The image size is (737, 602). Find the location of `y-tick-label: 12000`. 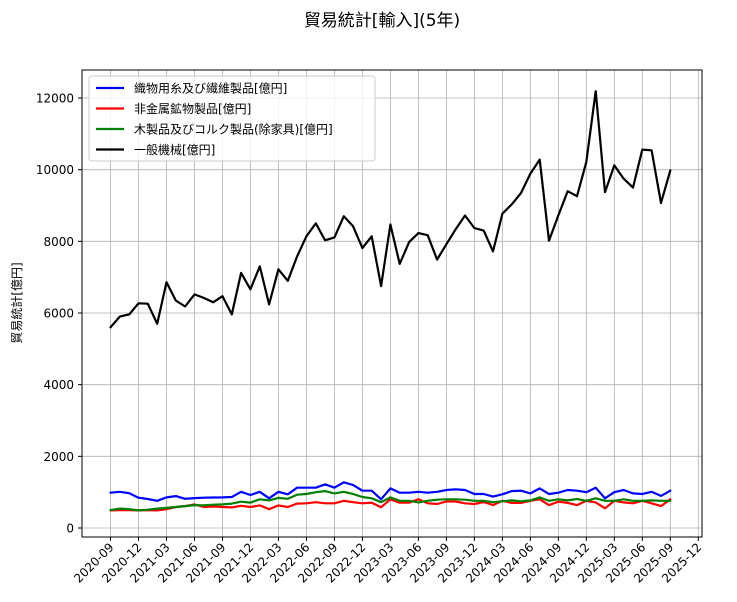

y-tick-label: 12000 is located at coordinates (55, 99).